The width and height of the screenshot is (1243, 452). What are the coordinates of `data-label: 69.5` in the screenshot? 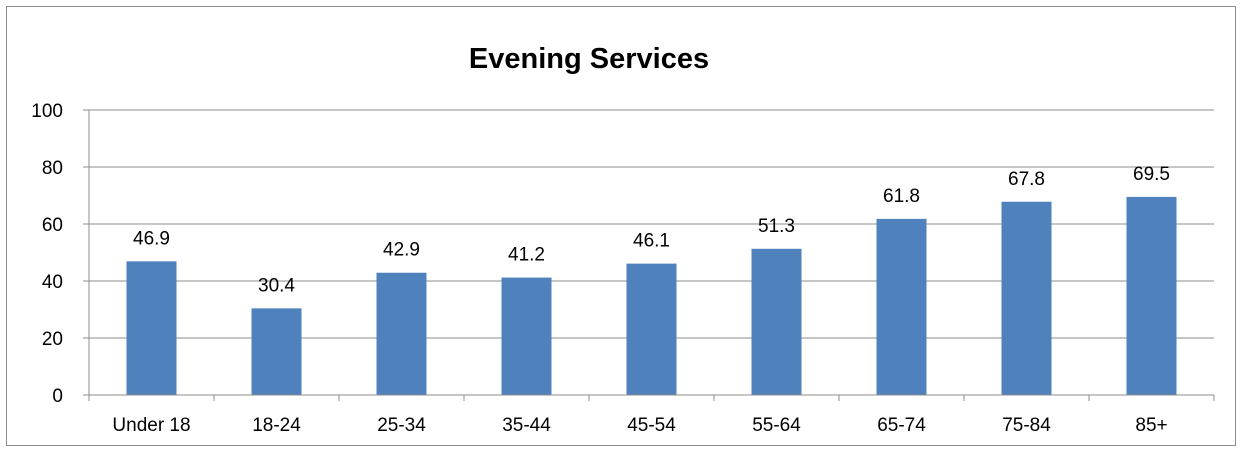 It's located at (1151, 174).